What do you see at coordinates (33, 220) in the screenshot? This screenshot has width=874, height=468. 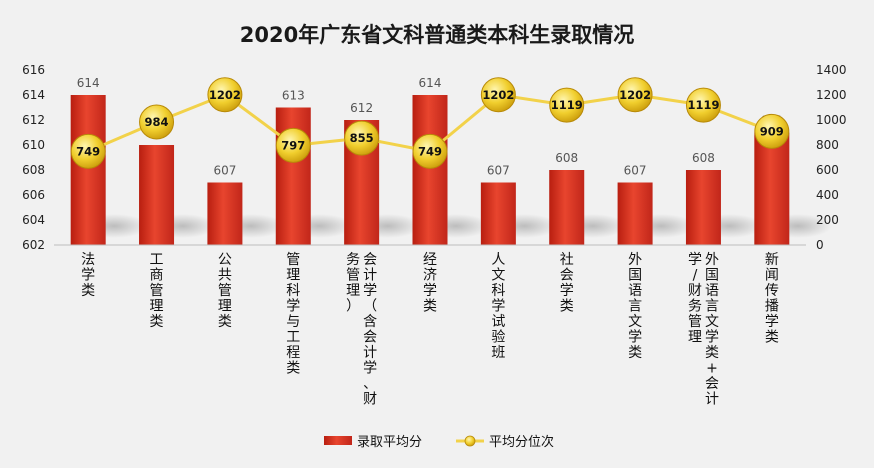 I see `y-left-tick-label: 604` at bounding box center [33, 220].